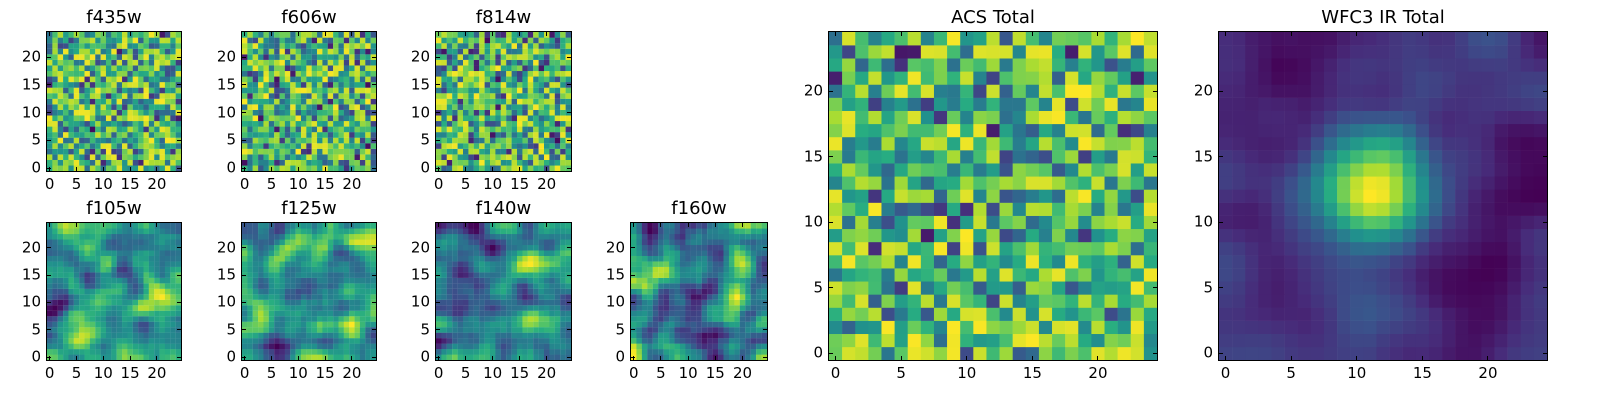  What do you see at coordinates (547, 184) in the screenshot?
I see `x-tick-label: 20` at bounding box center [547, 184].